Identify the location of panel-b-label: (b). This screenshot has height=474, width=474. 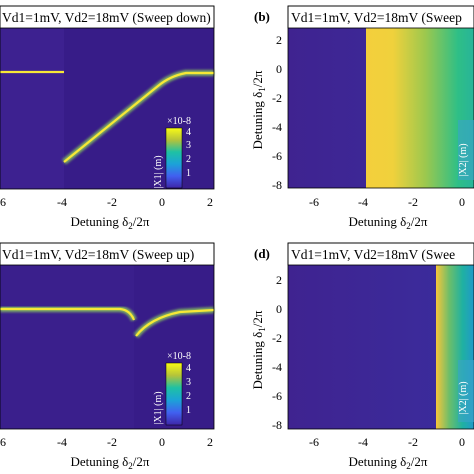
(262, 16).